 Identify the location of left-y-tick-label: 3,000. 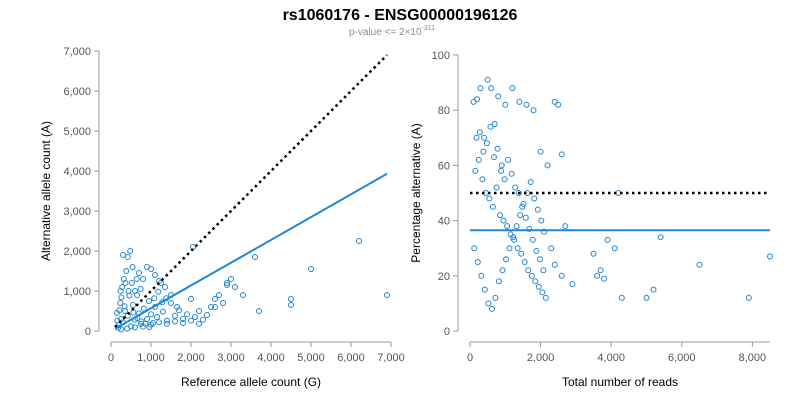
(77, 212).